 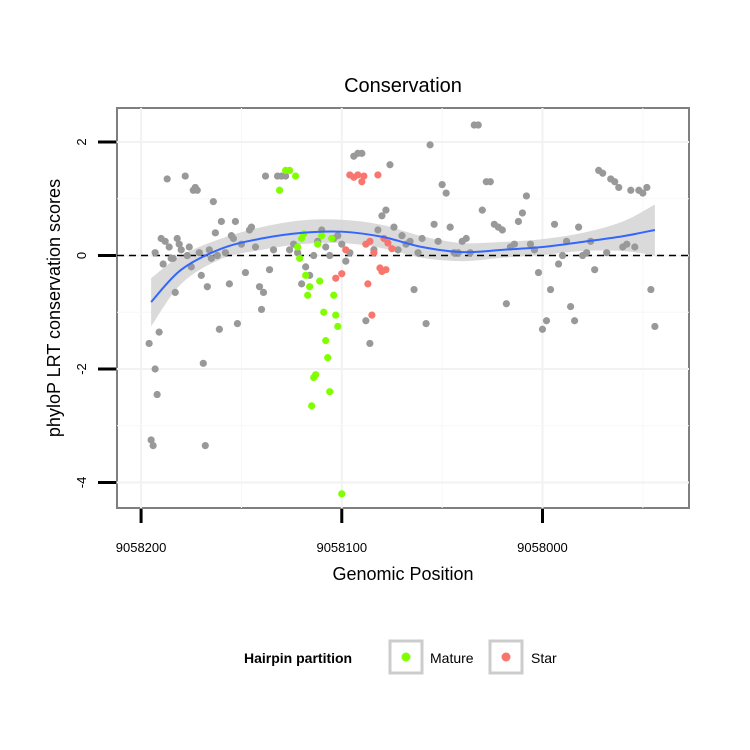 I want to click on legend-swatch-mature, so click(x=406, y=657).